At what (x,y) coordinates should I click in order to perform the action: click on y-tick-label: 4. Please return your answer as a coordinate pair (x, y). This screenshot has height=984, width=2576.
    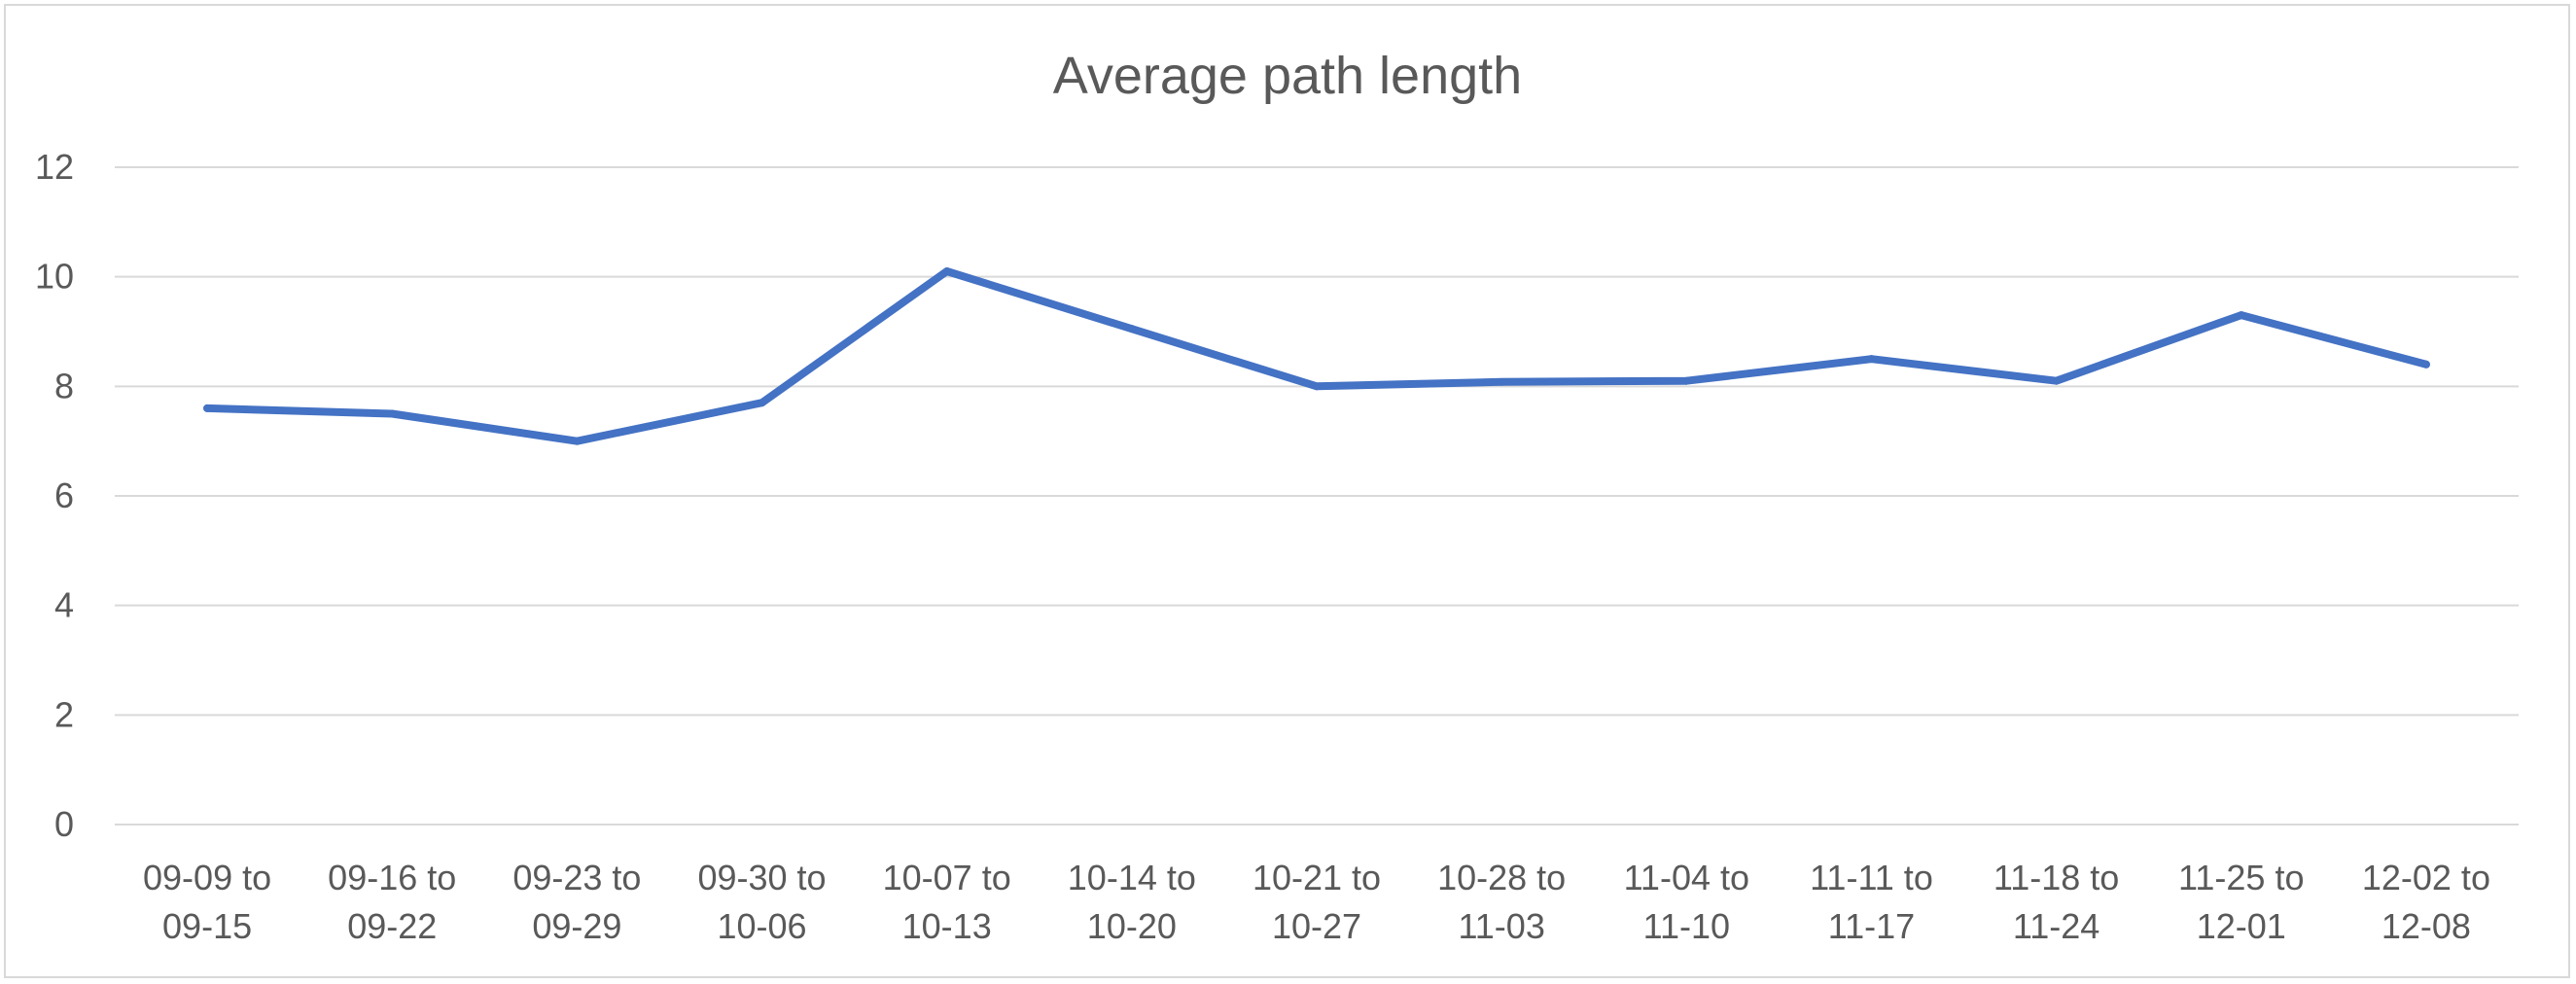
    Looking at the image, I should click on (64, 605).